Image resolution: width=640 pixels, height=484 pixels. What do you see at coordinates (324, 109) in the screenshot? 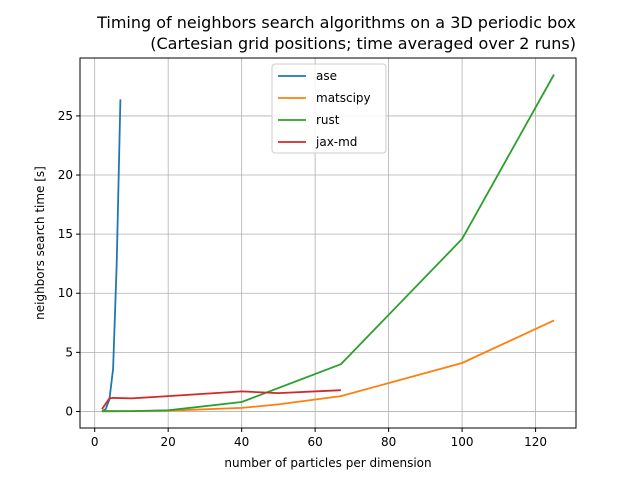
I see `legend-entries: ase matscipy rust jax-md` at bounding box center [324, 109].